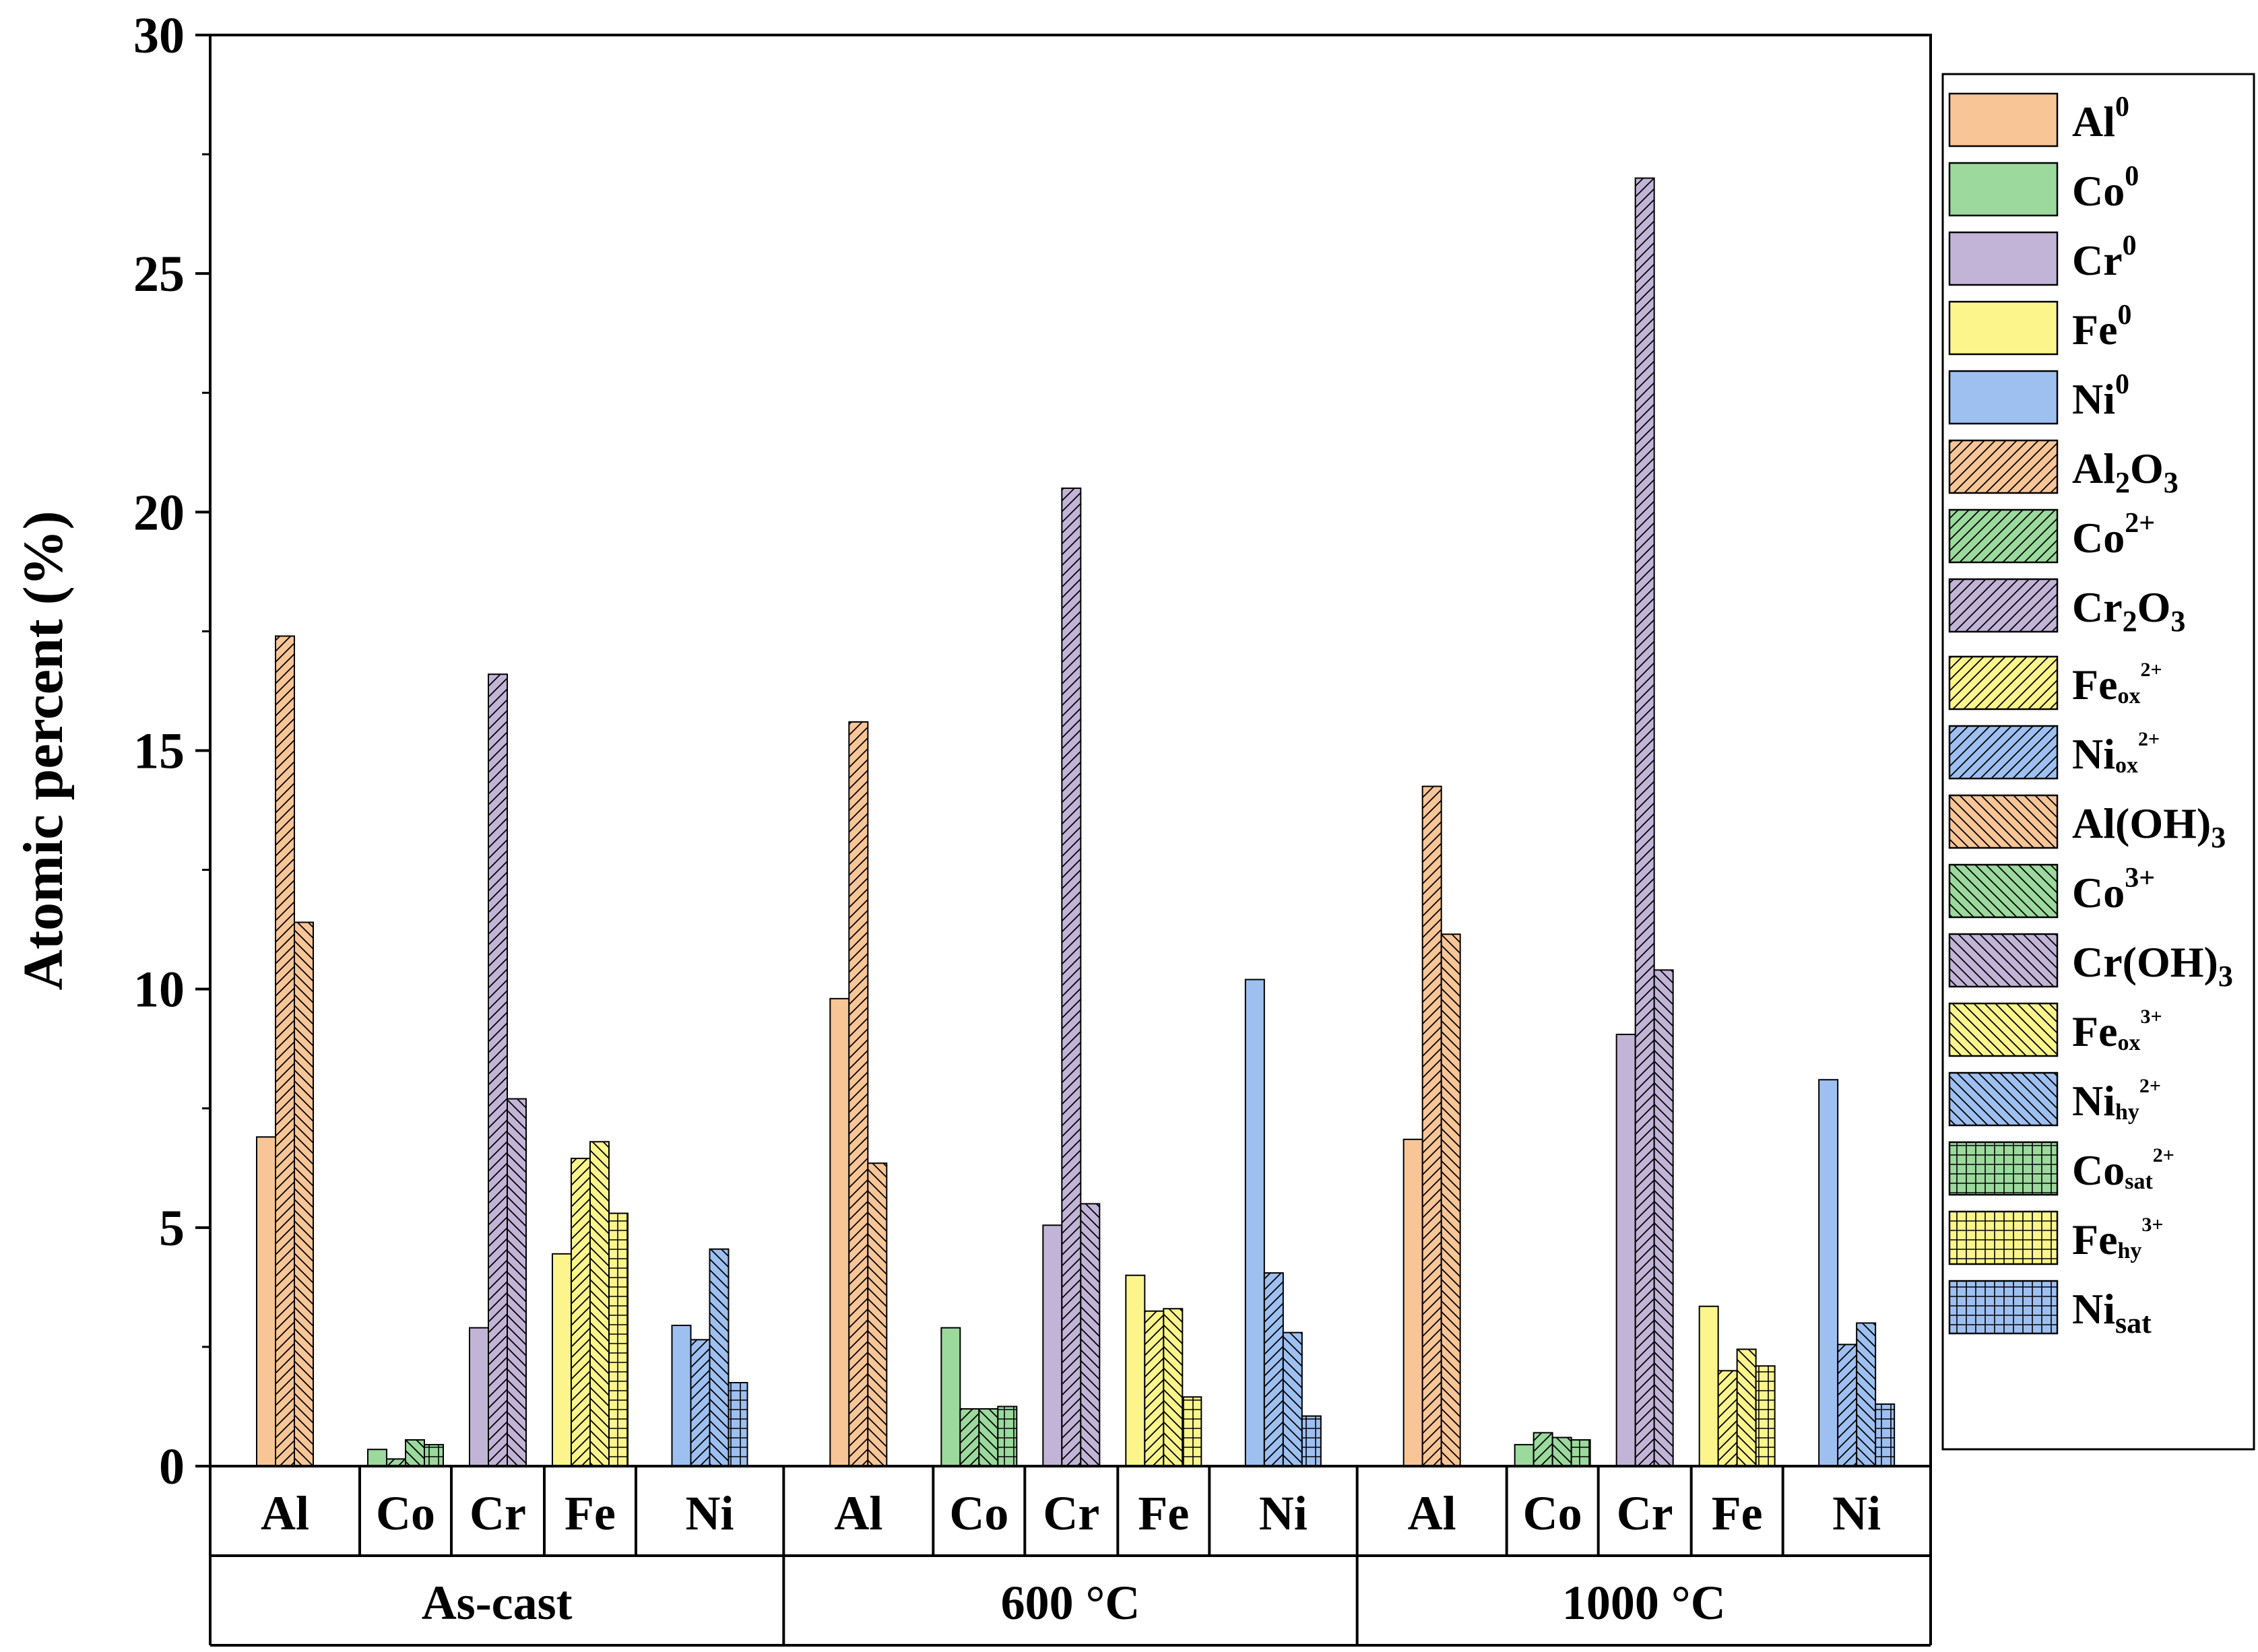 Image resolution: width=2258 pixels, height=1652 pixels. What do you see at coordinates (2003, 328) in the screenshot?
I see `legend-item-fe0-swatch-outline` at bounding box center [2003, 328].